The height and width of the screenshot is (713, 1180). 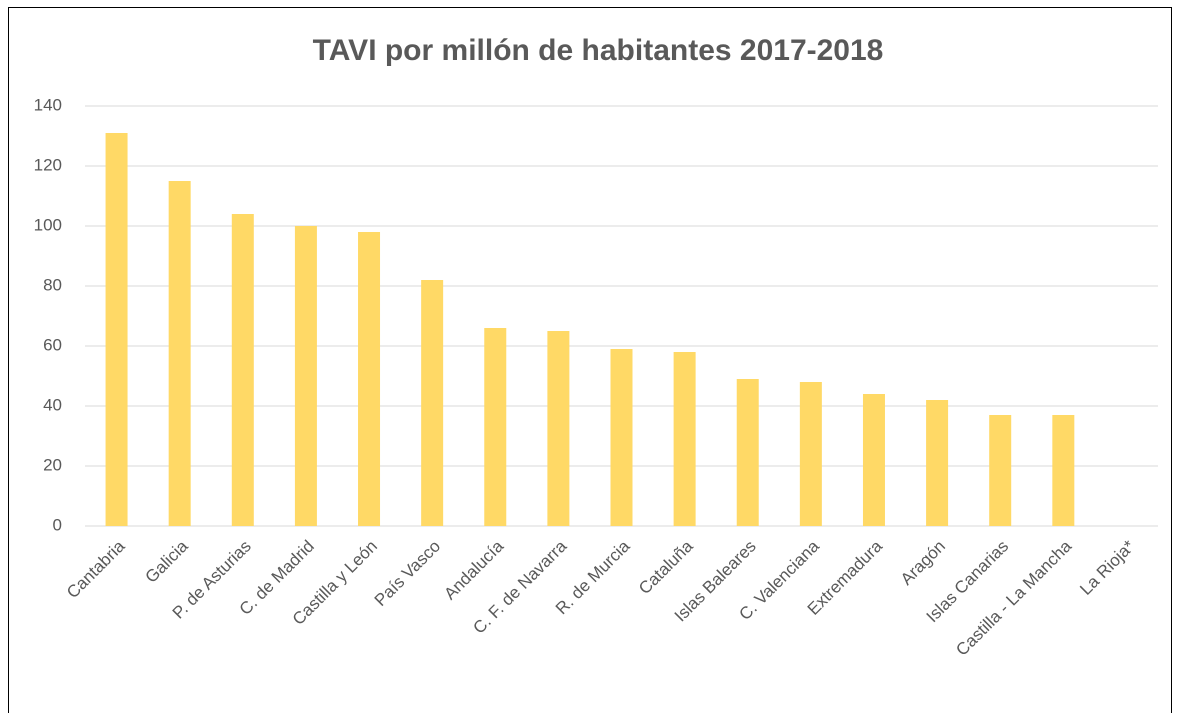 I want to click on y-tick-label: 20, so click(x=52, y=464).